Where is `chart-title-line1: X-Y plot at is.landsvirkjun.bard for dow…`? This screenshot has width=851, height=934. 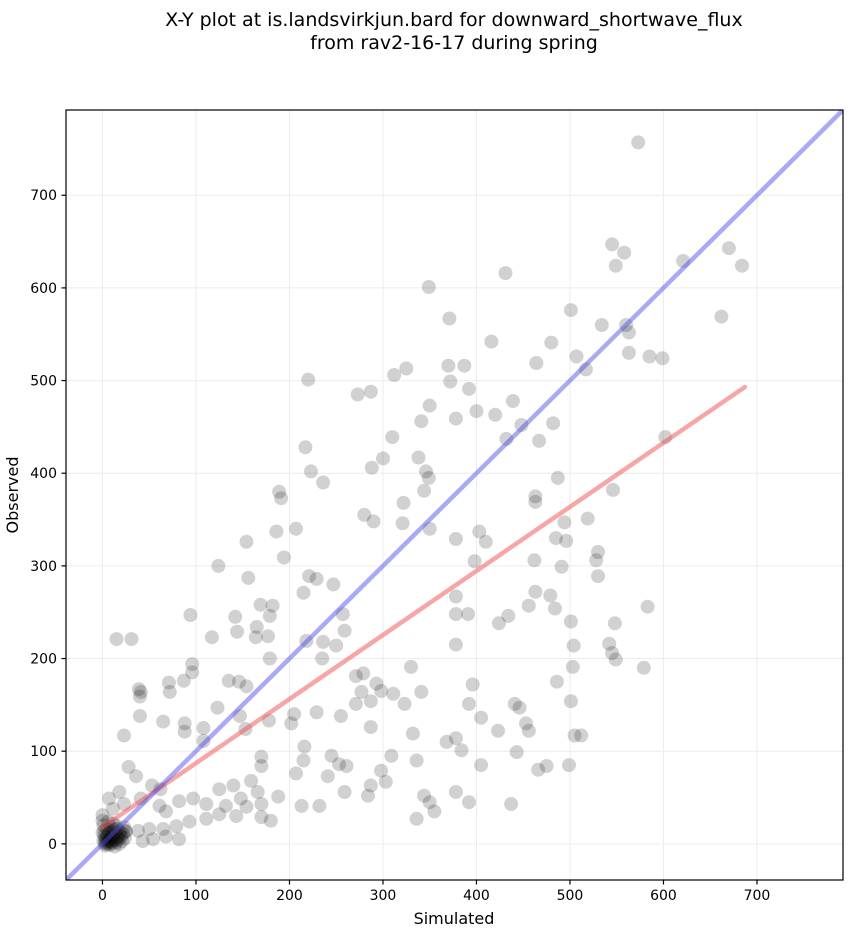
chart-title-line1: X-Y plot at is.landsvirkjun.bard for dow… is located at coordinates (453, 20).